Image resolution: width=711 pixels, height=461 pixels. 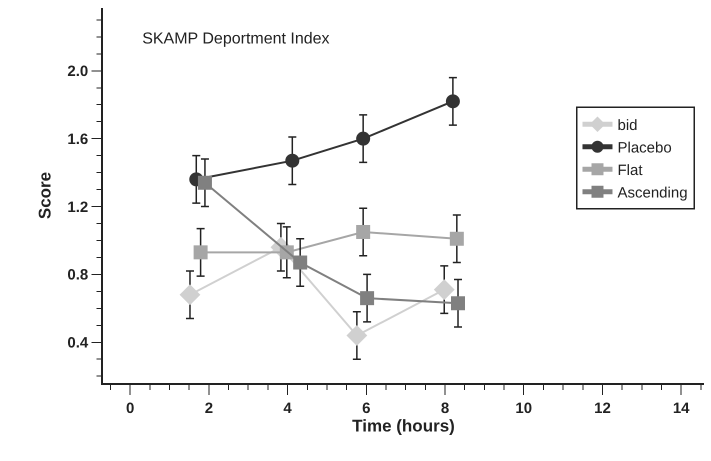 I want to click on x-tick-label: 6, so click(x=366, y=408).